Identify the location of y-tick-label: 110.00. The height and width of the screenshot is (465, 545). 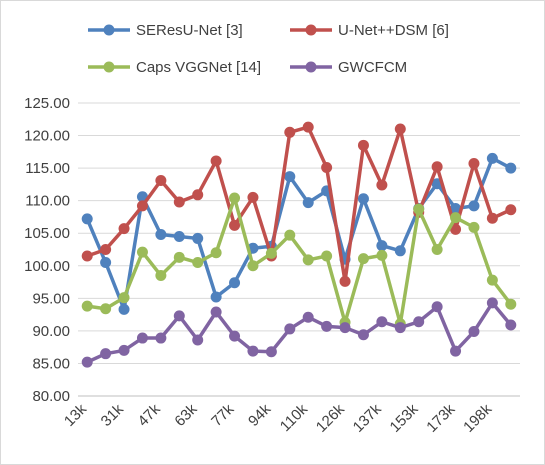
(47, 201).